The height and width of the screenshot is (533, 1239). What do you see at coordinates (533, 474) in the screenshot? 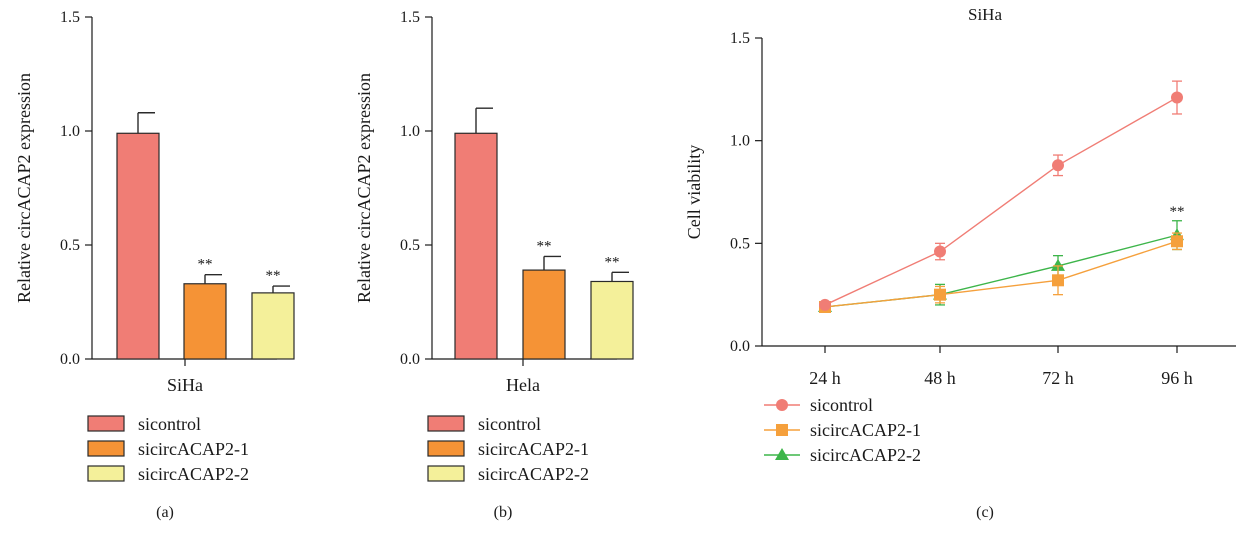
I see `panel-b-legend-label: sicircACAP2-2` at bounding box center [533, 474].